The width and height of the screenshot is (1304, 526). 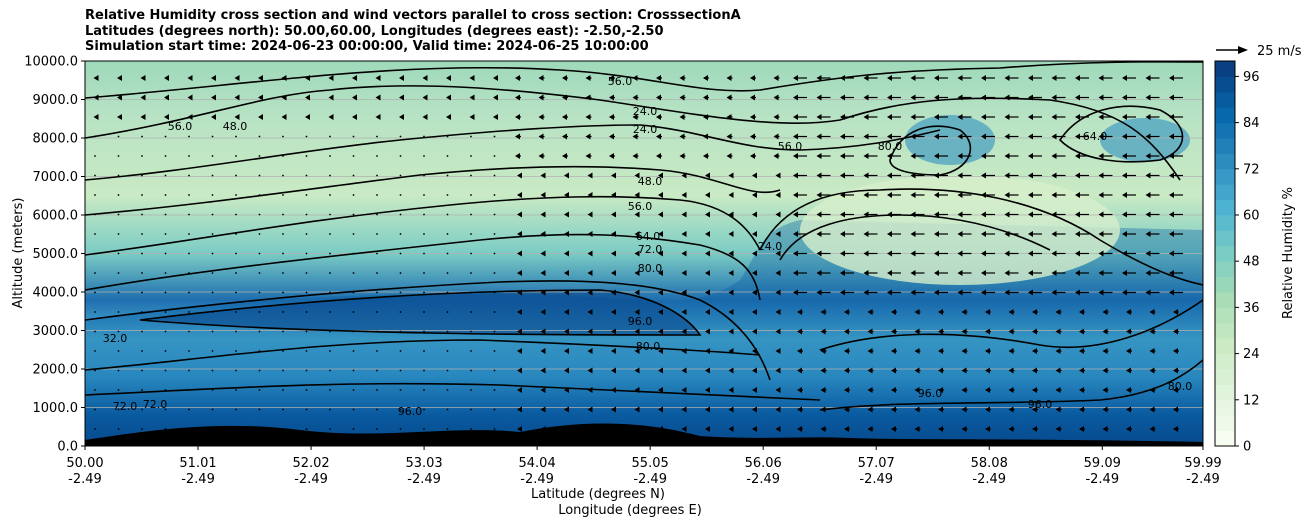 I want to click on y-tick-label: 9000.0, so click(x=56, y=100).